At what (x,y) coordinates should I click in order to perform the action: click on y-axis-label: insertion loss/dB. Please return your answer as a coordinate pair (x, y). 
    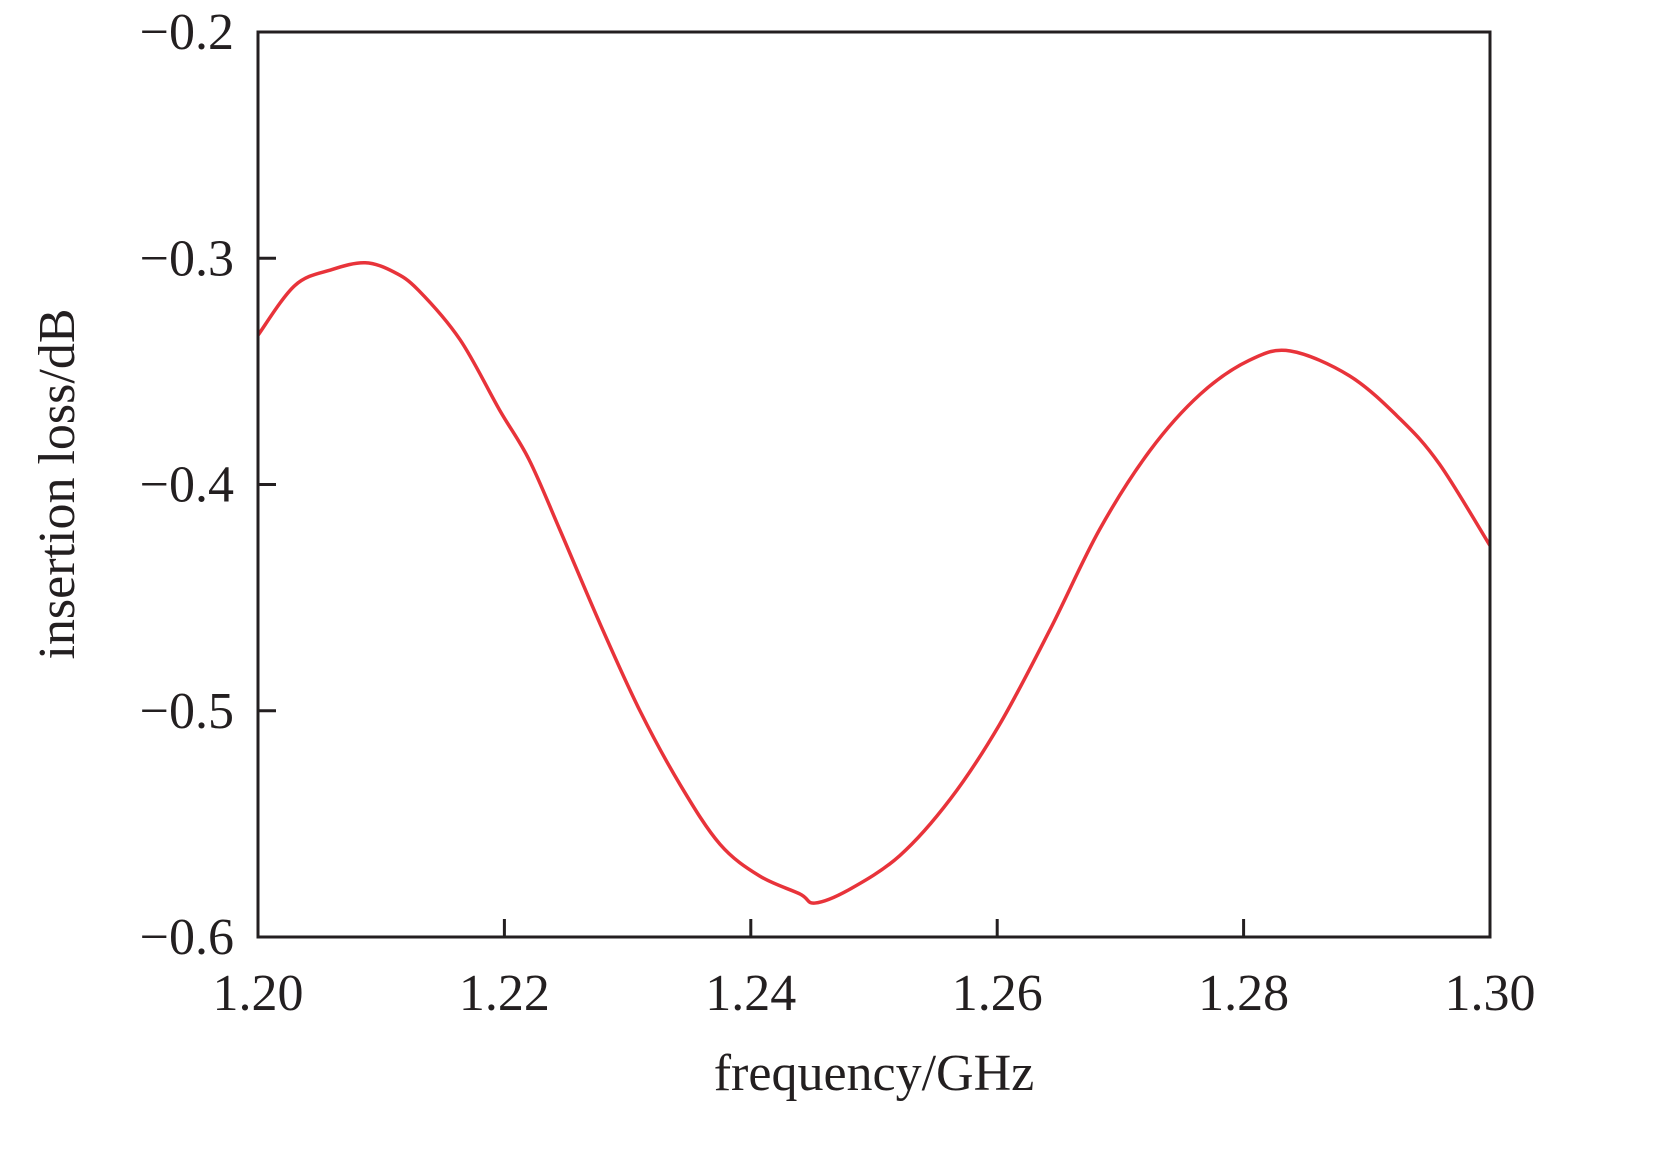
    Looking at the image, I should click on (57, 483).